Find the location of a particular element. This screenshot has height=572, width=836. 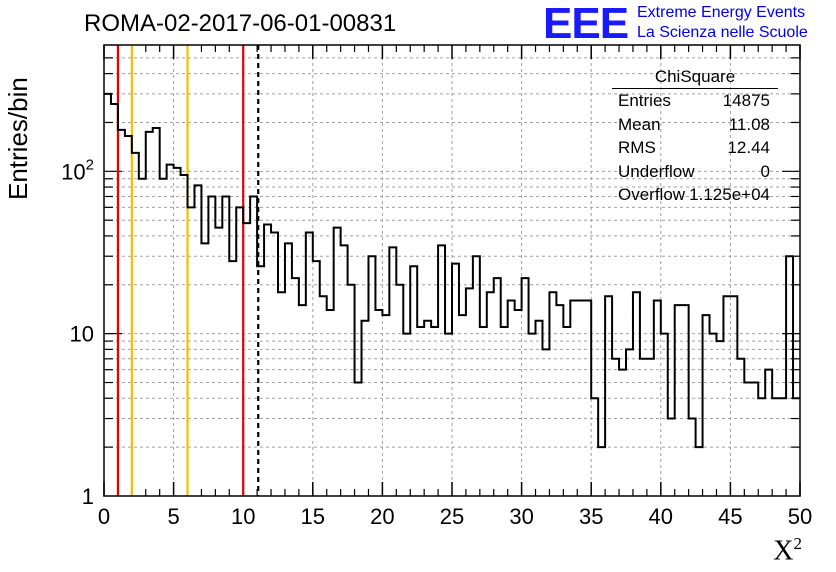

x-tick-label: 50 is located at coordinates (800, 516).